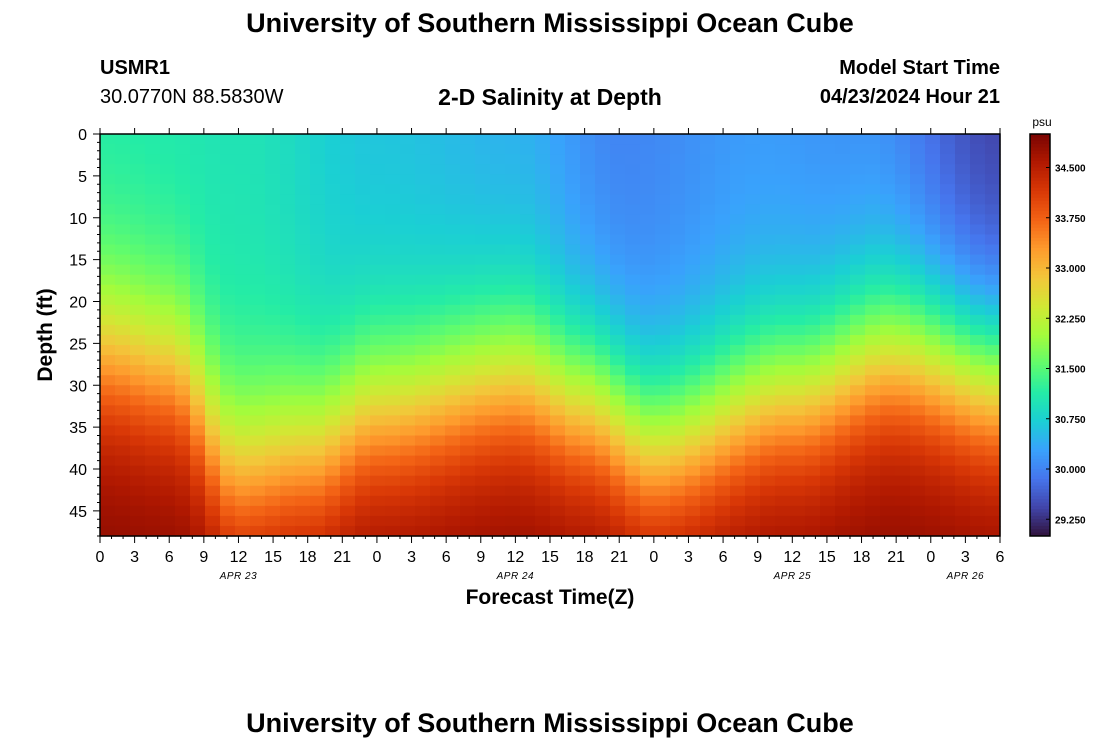 This screenshot has height=750, width=1100. Describe the element at coordinates (723, 557) in the screenshot. I see `x-tick-label: 6` at that location.